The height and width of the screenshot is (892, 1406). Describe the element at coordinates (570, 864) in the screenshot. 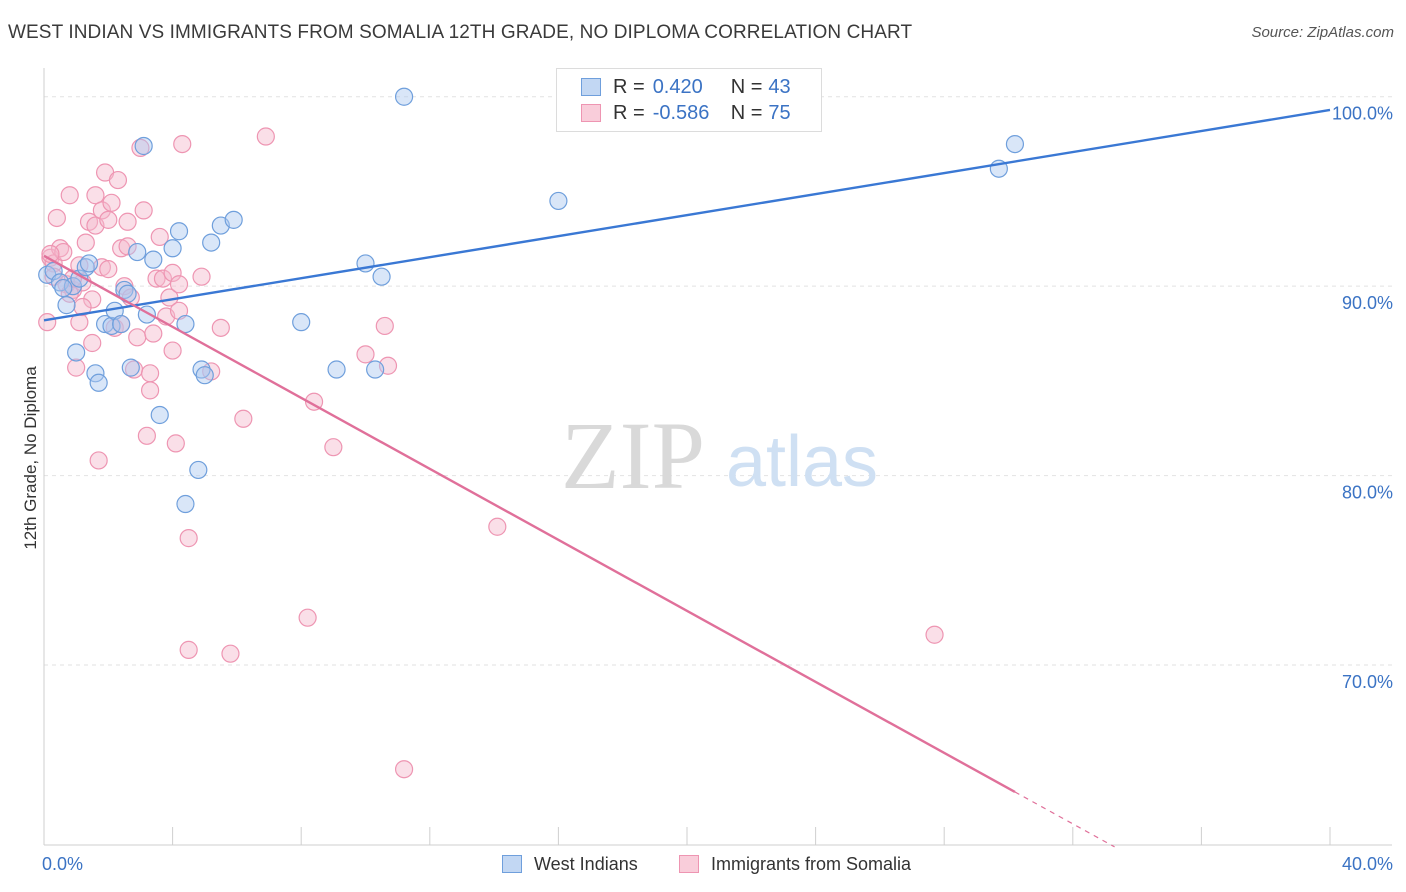

I see `bottom-legend-west-indians: West Indians` at that location.